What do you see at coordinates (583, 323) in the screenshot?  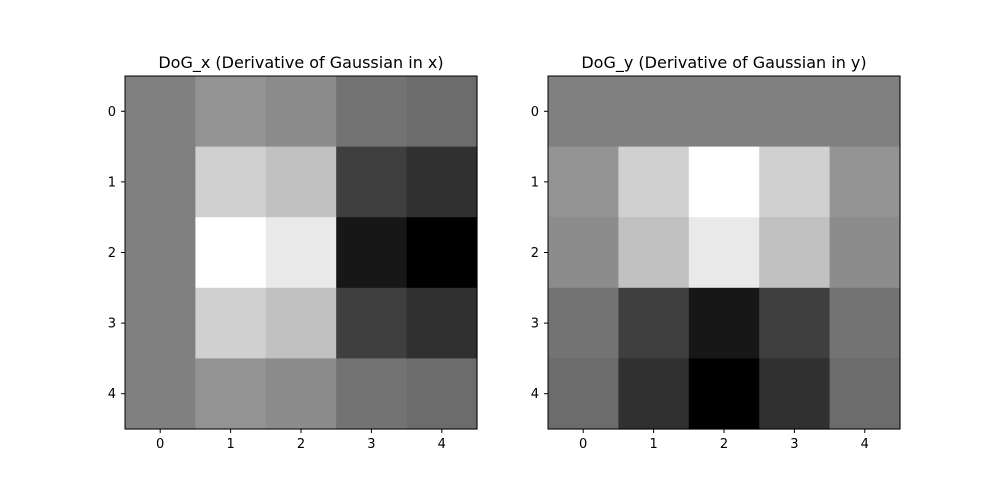 I see `dog-y-cell-r3-c0` at bounding box center [583, 323].